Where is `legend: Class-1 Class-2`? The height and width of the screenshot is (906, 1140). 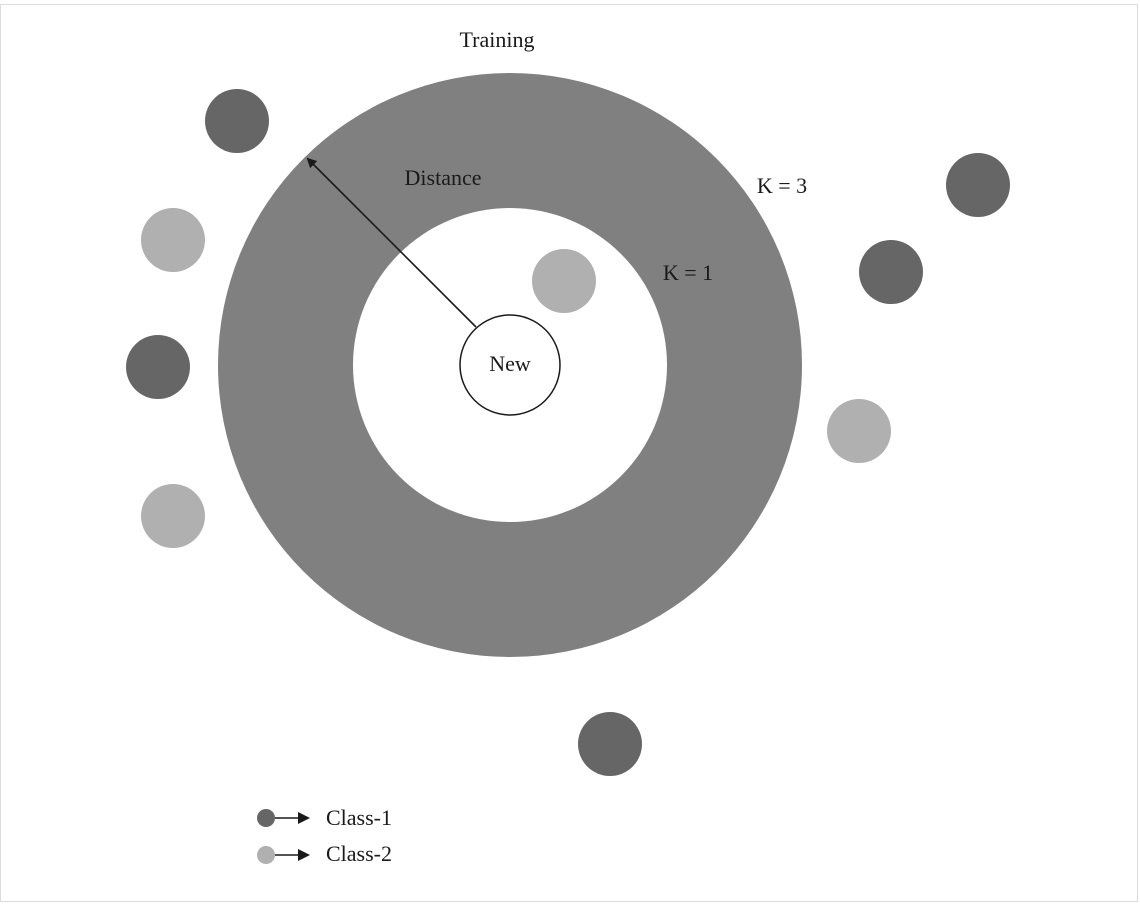 legend: Class-1 Class-2 is located at coordinates (324, 835).